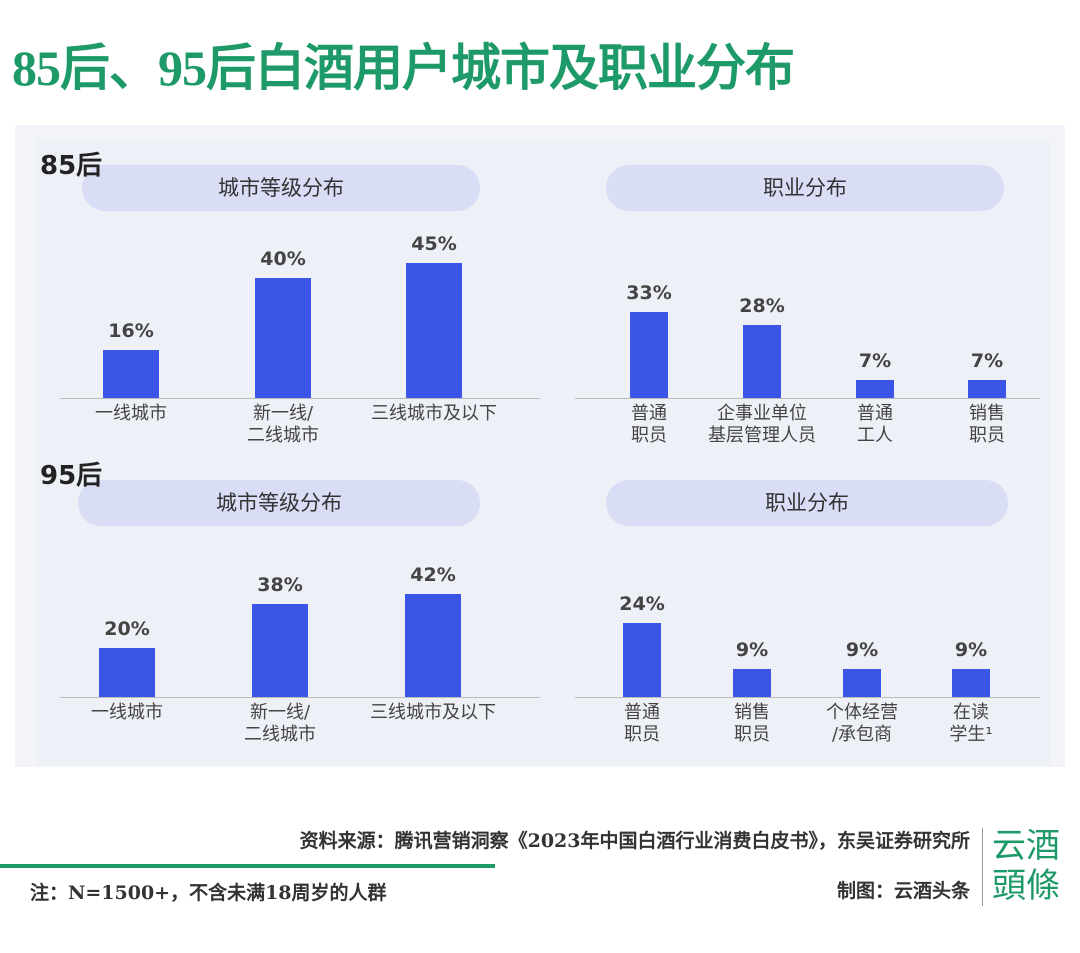  I want to click on category-label: 普通 工人, so click(875, 424).